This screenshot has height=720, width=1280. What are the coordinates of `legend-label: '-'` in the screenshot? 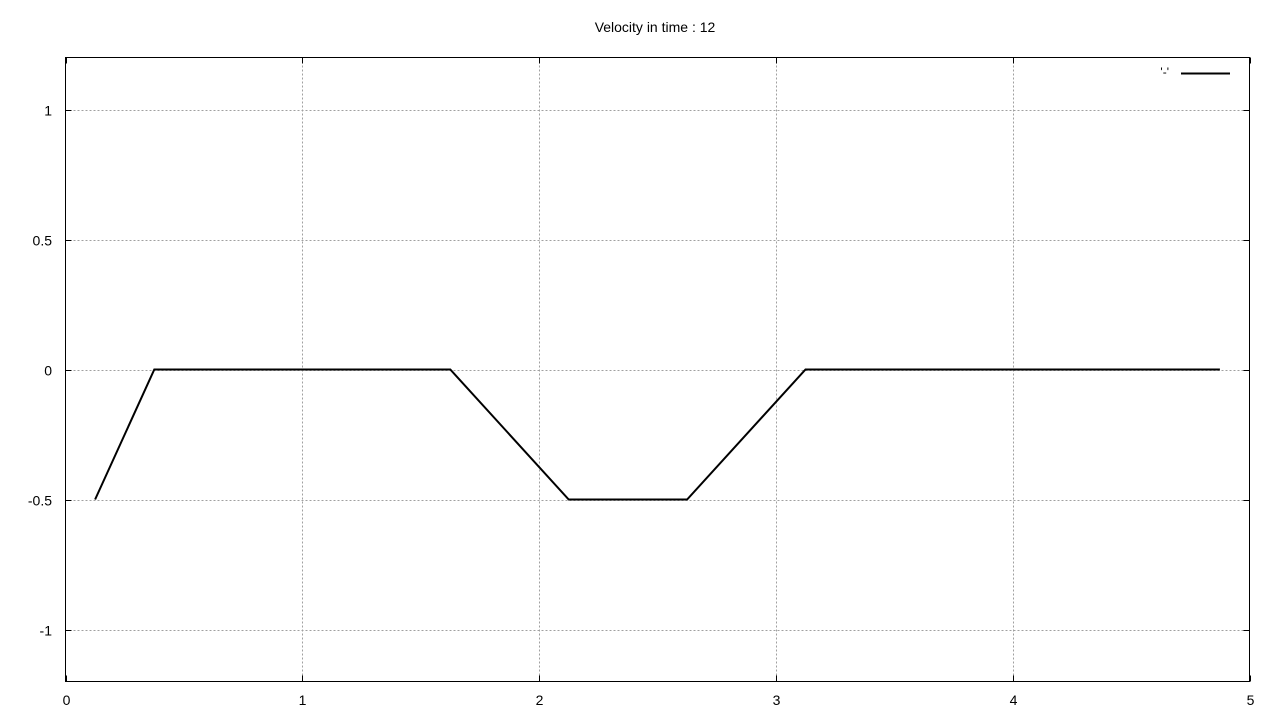 It's located at (1164, 72).